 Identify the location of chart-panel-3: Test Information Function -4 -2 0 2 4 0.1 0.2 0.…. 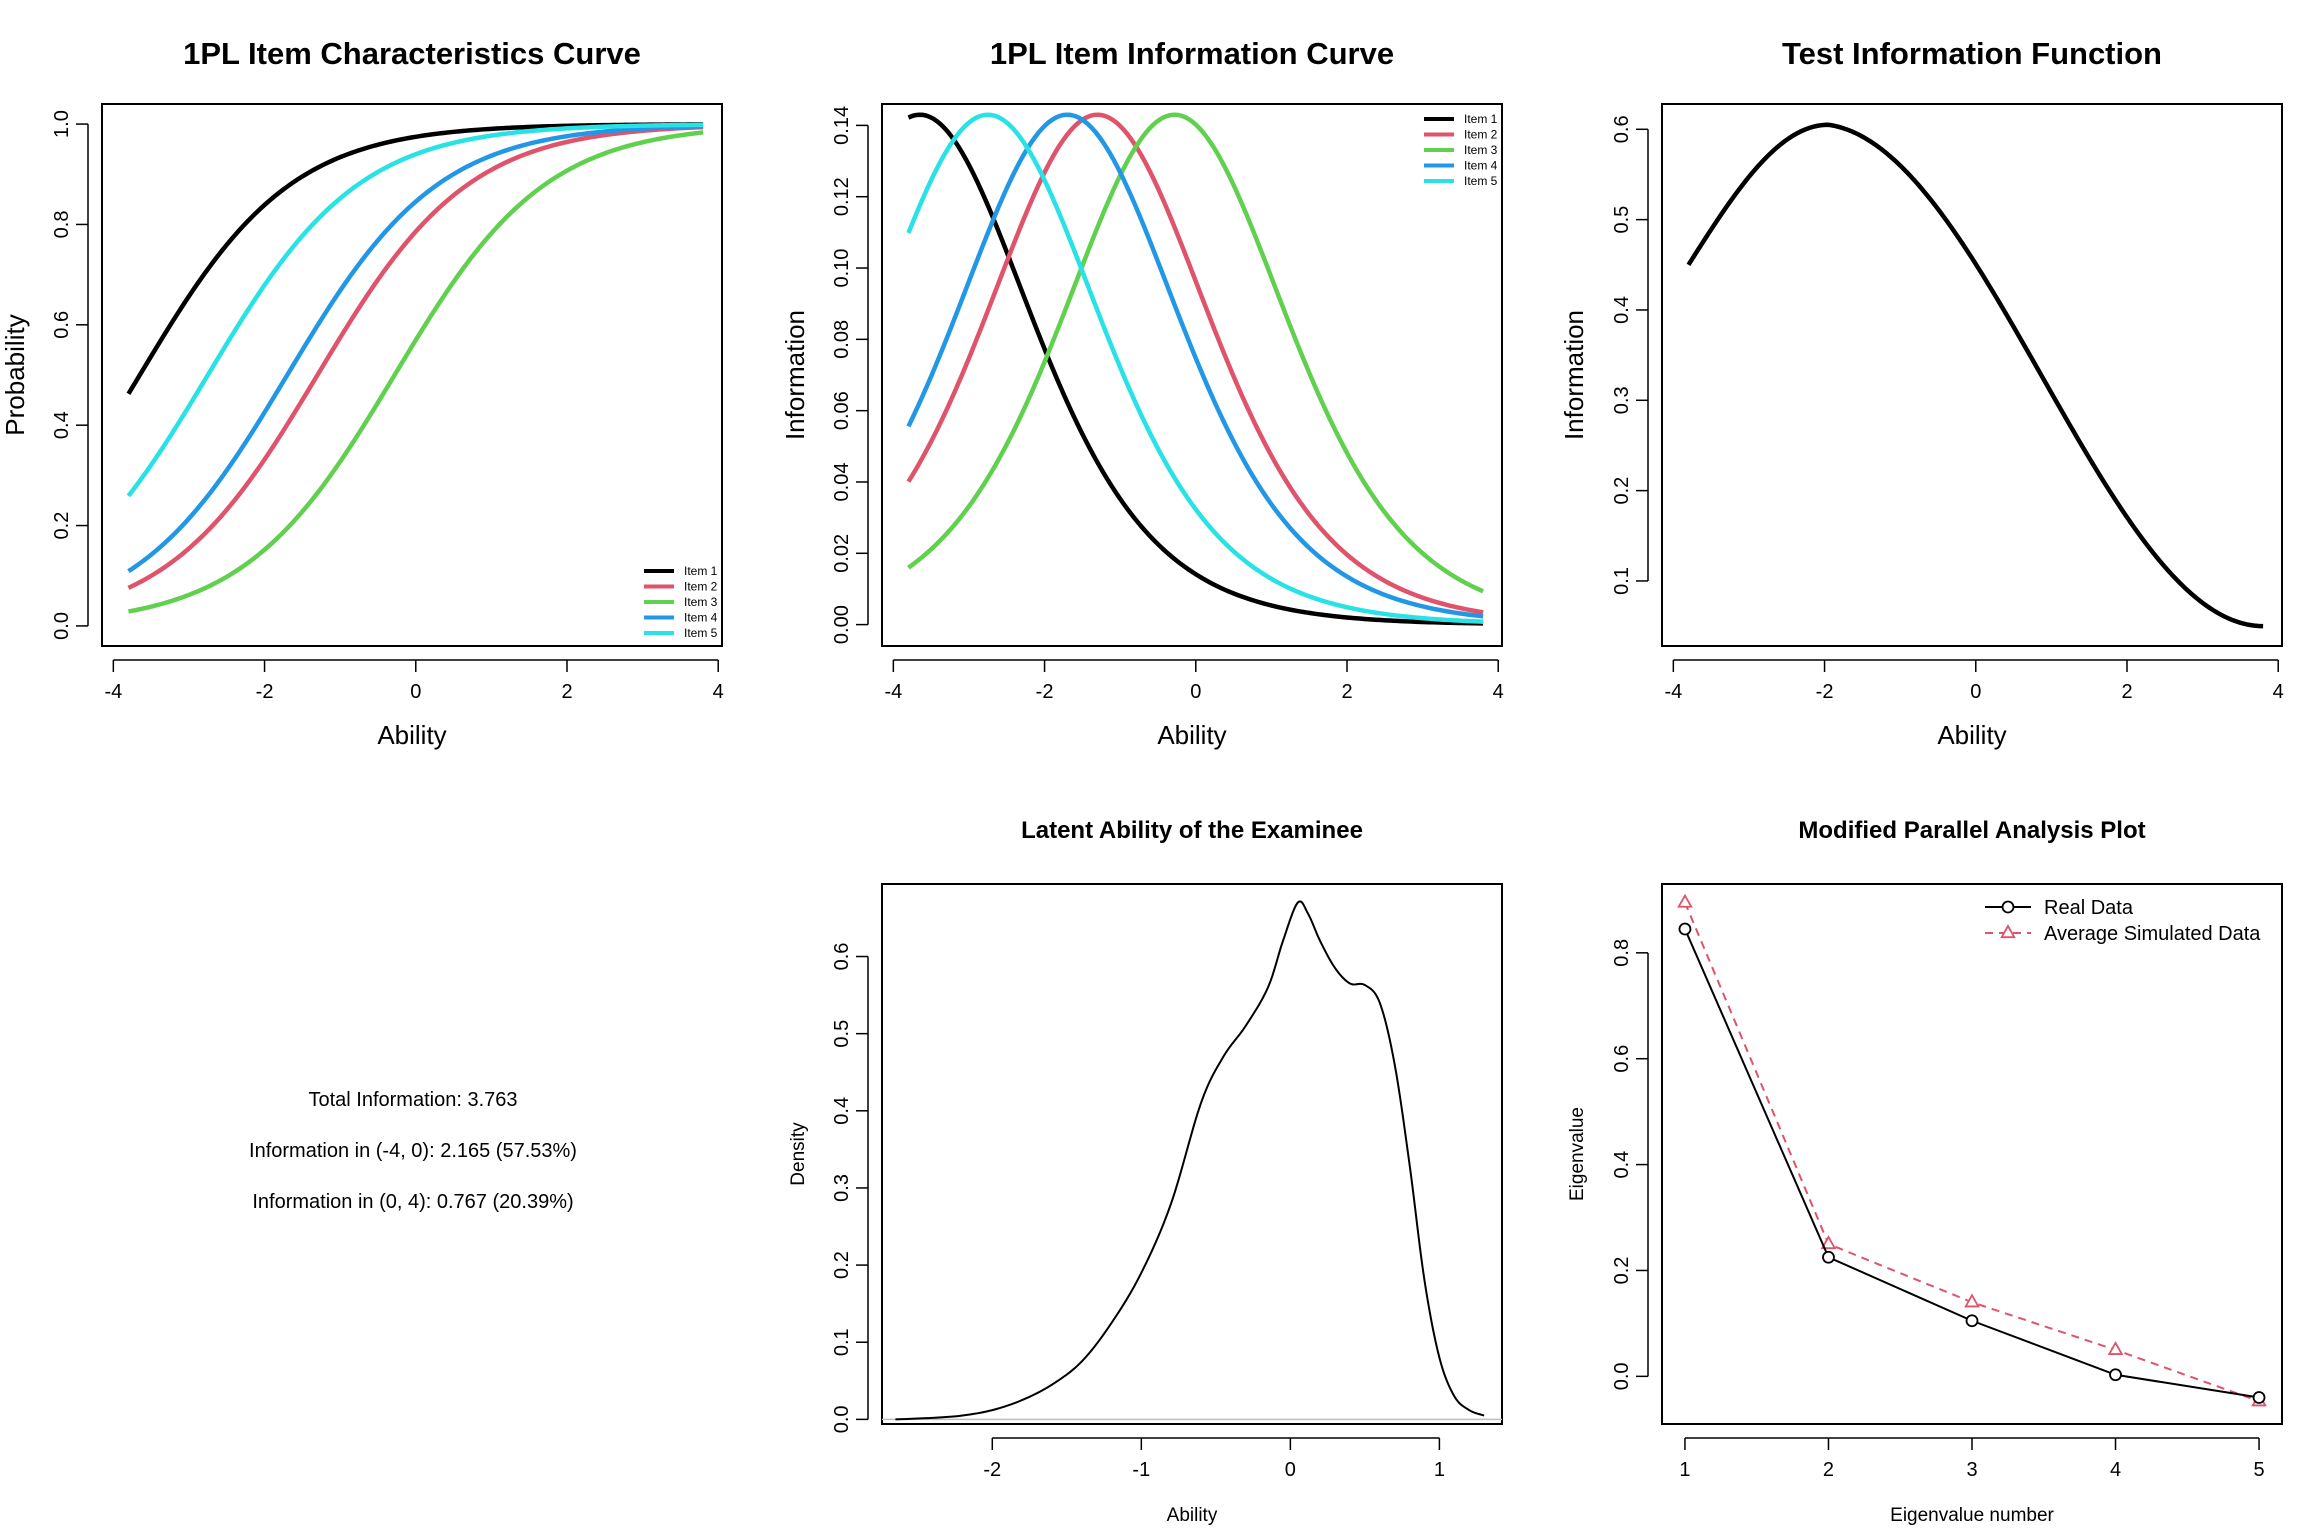
(1921, 393).